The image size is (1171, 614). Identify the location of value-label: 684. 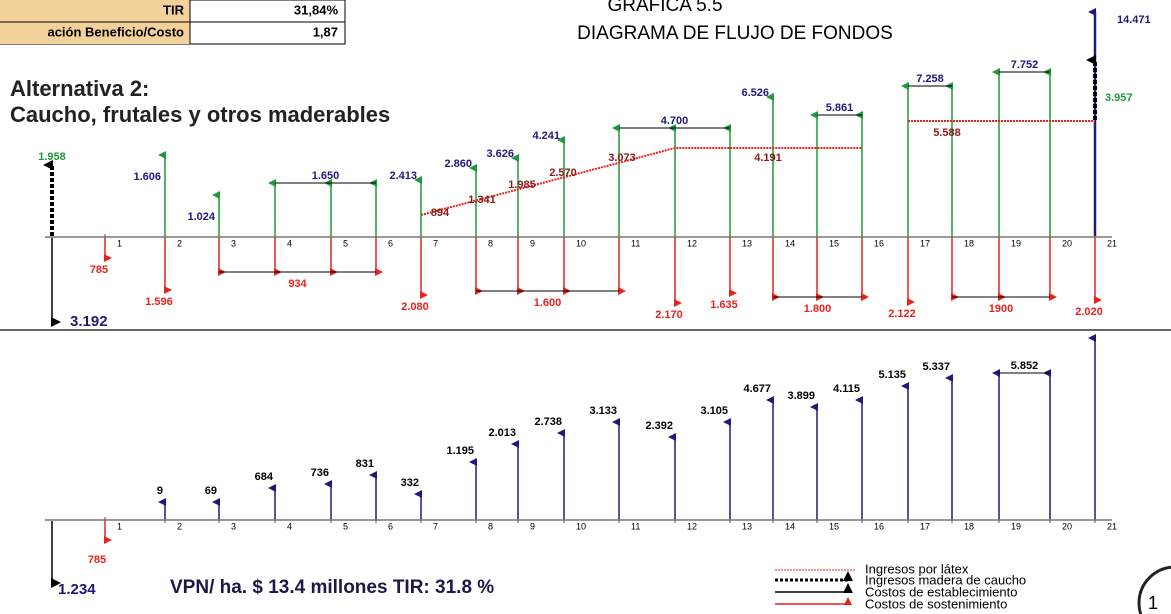
(264, 477).